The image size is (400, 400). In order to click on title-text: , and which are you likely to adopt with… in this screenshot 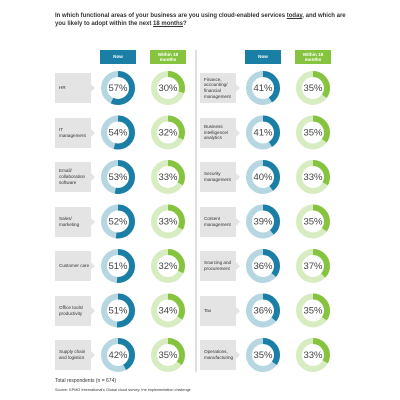, I will do `click(200, 20)`.